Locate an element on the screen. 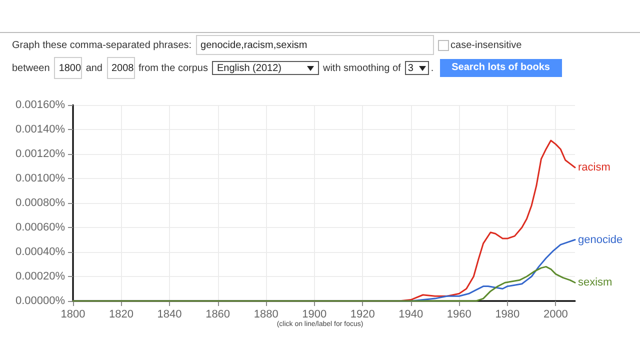 The height and width of the screenshot is (346, 640). text-field: genocide,racism,sexism is located at coordinates (315, 45).